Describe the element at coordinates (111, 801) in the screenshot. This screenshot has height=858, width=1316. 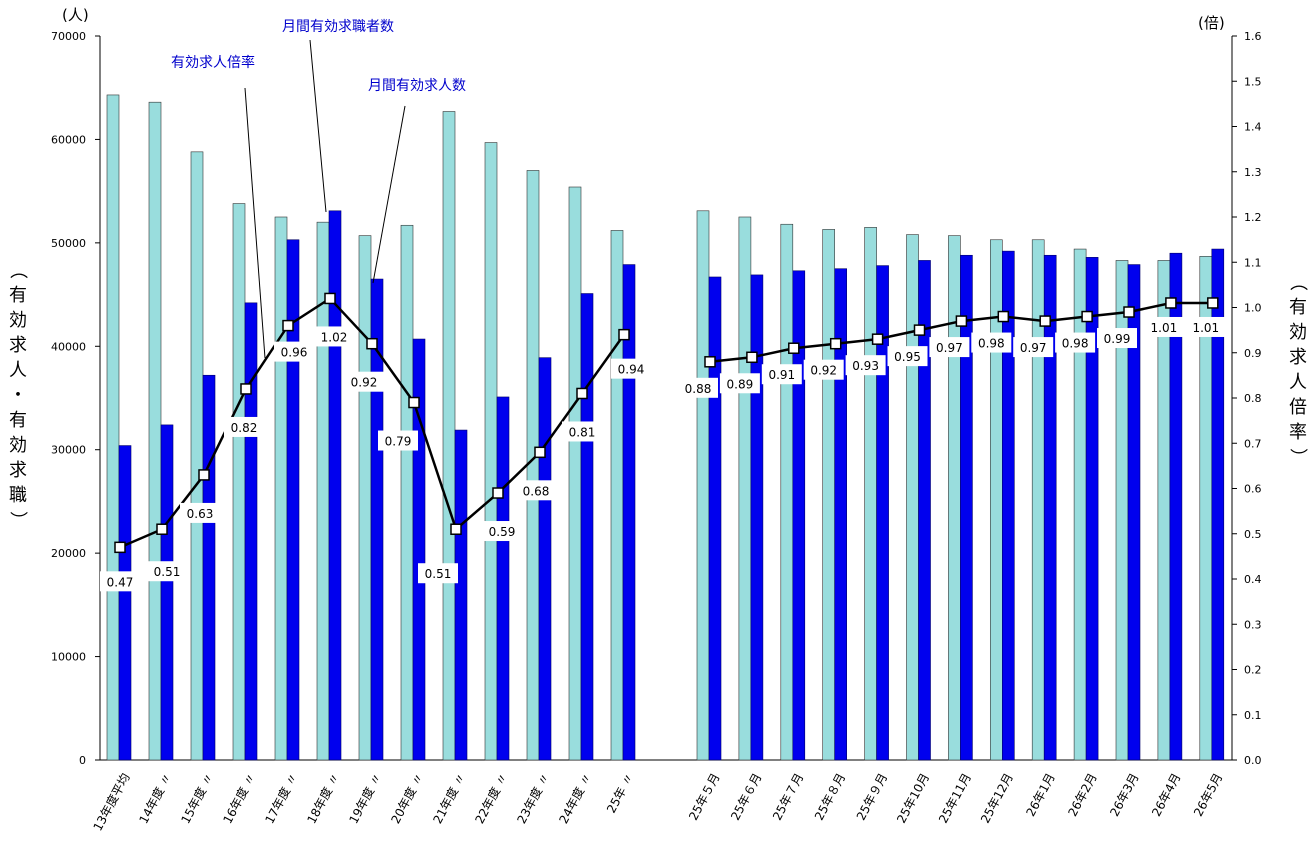
I see `x-tick-label: 13年度平均` at that location.